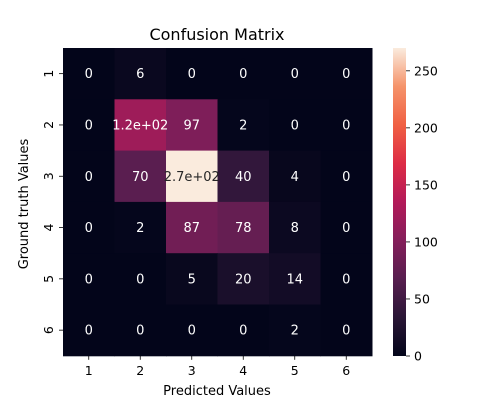  I want to click on colorbar, so click(399, 202).